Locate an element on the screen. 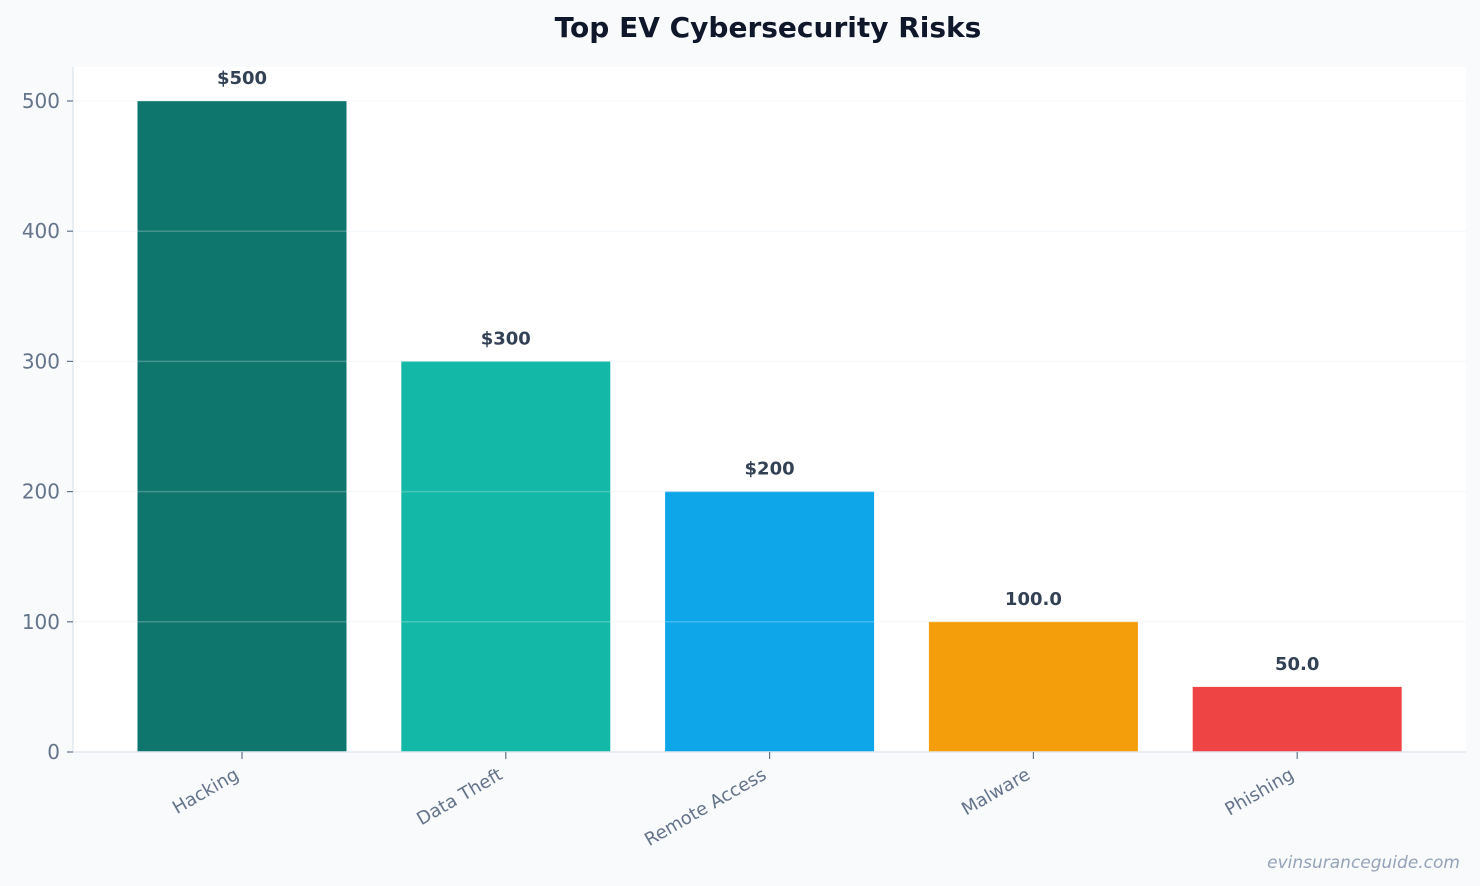  data-label: 50.0 is located at coordinates (1297, 664).